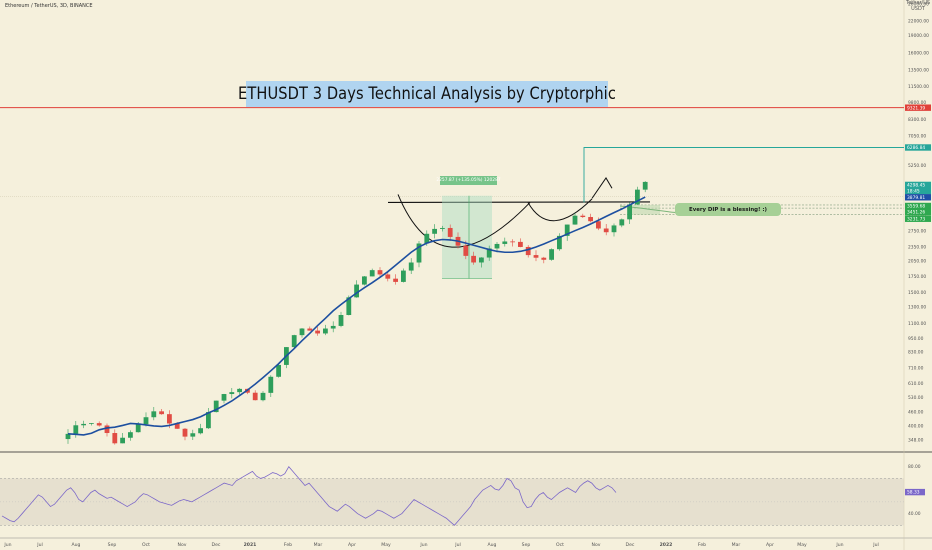 This screenshot has width=932, height=550. Describe the element at coordinates (918, 54) in the screenshot. I see `price-tick-label: 16000.00` at that location.